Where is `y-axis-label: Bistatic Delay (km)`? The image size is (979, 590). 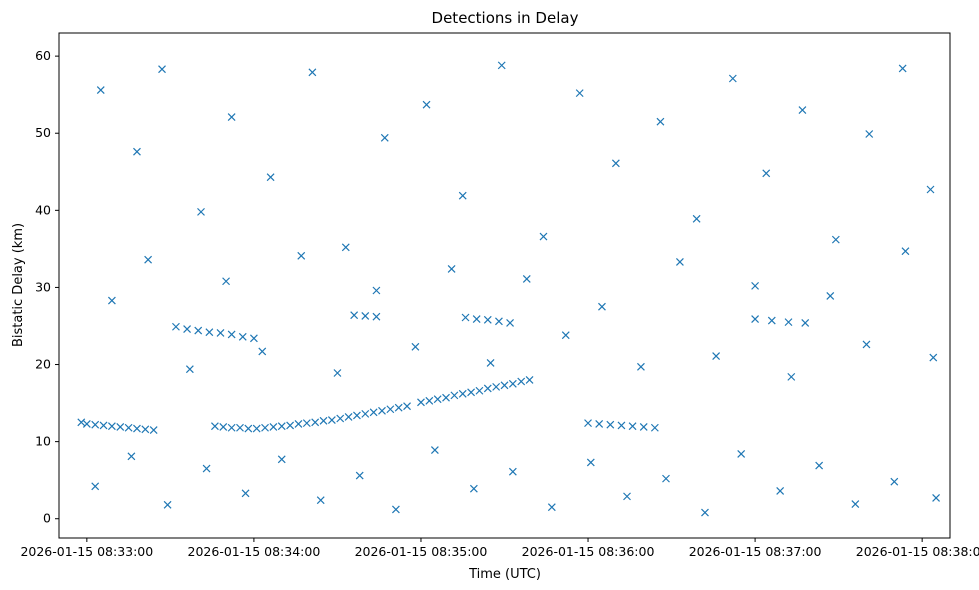
y-axis-label: Bistatic Delay (km) is located at coordinates (18, 285).